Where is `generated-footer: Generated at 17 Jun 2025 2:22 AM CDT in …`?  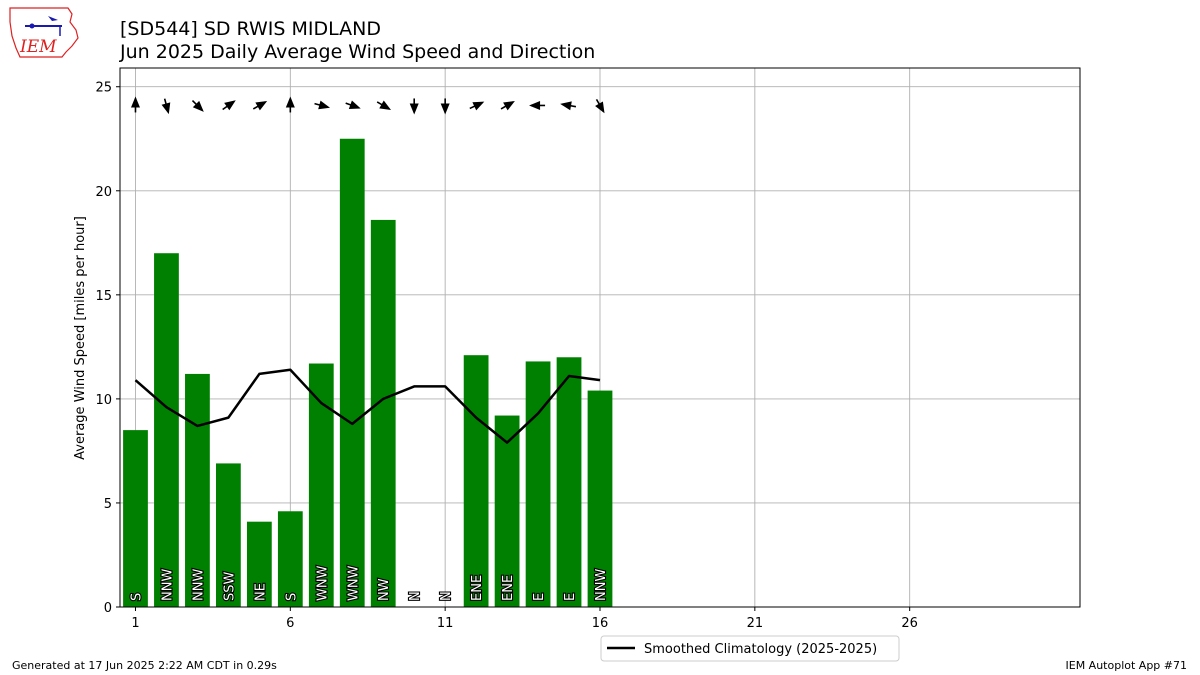
generated-footer: Generated at 17 Jun 2025 2:22 AM CDT in … is located at coordinates (144, 665).